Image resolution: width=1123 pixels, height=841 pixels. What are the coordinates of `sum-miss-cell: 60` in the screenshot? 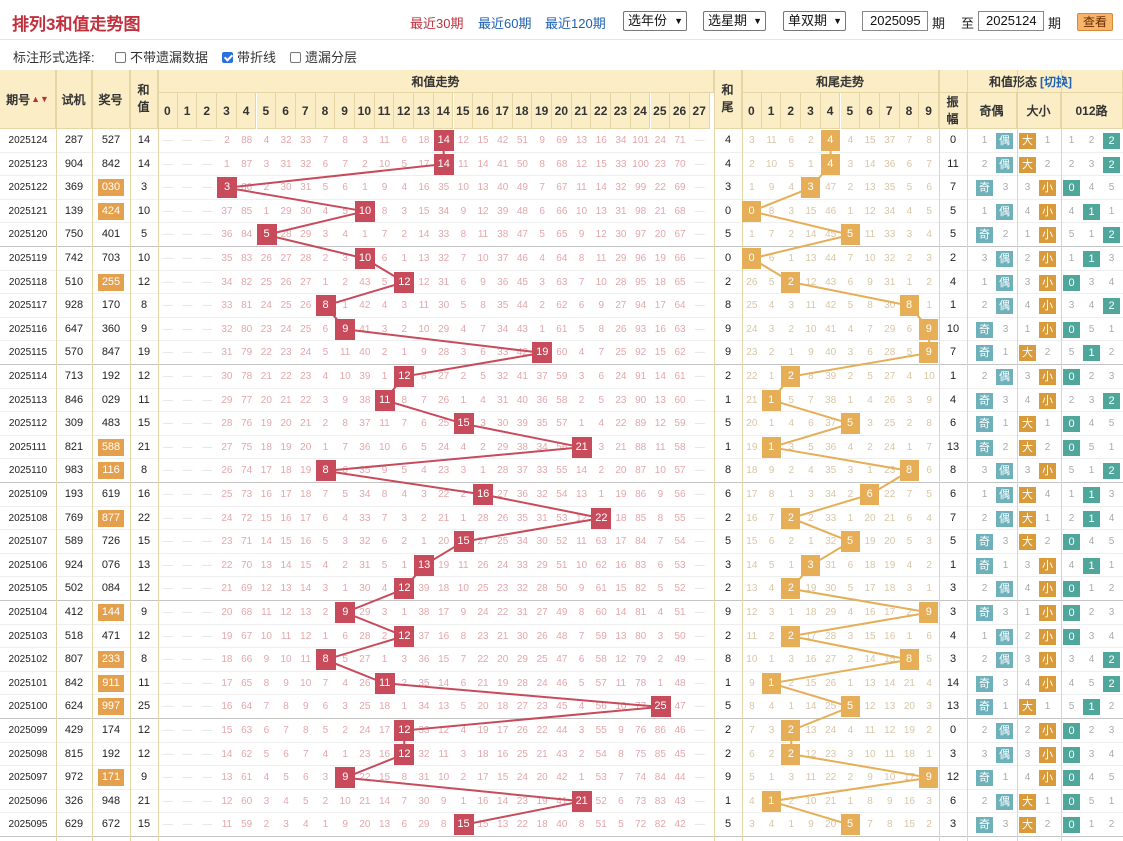 It's located at (680, 400).